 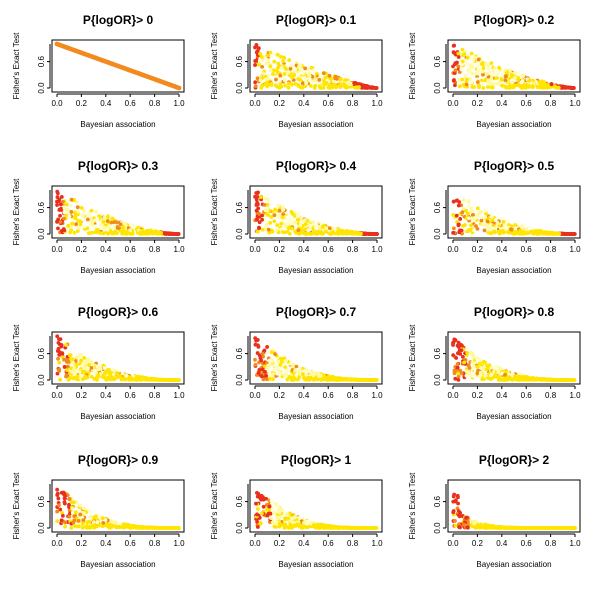 What do you see at coordinates (329, 543) in the screenshot?
I see `x-tick-label: 0.6` at bounding box center [329, 543].